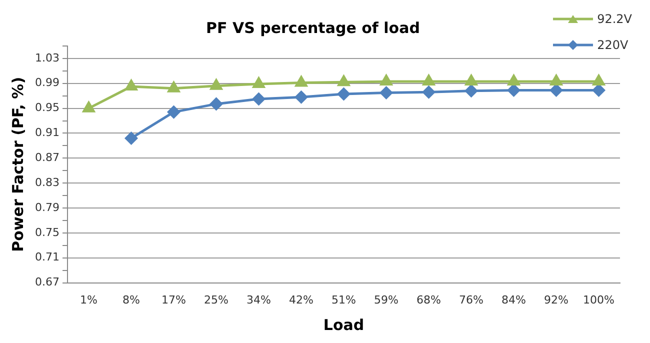 The width and height of the screenshot is (650, 343). I want to click on y-axis-title: Power Factor (PF, %), so click(17, 164).